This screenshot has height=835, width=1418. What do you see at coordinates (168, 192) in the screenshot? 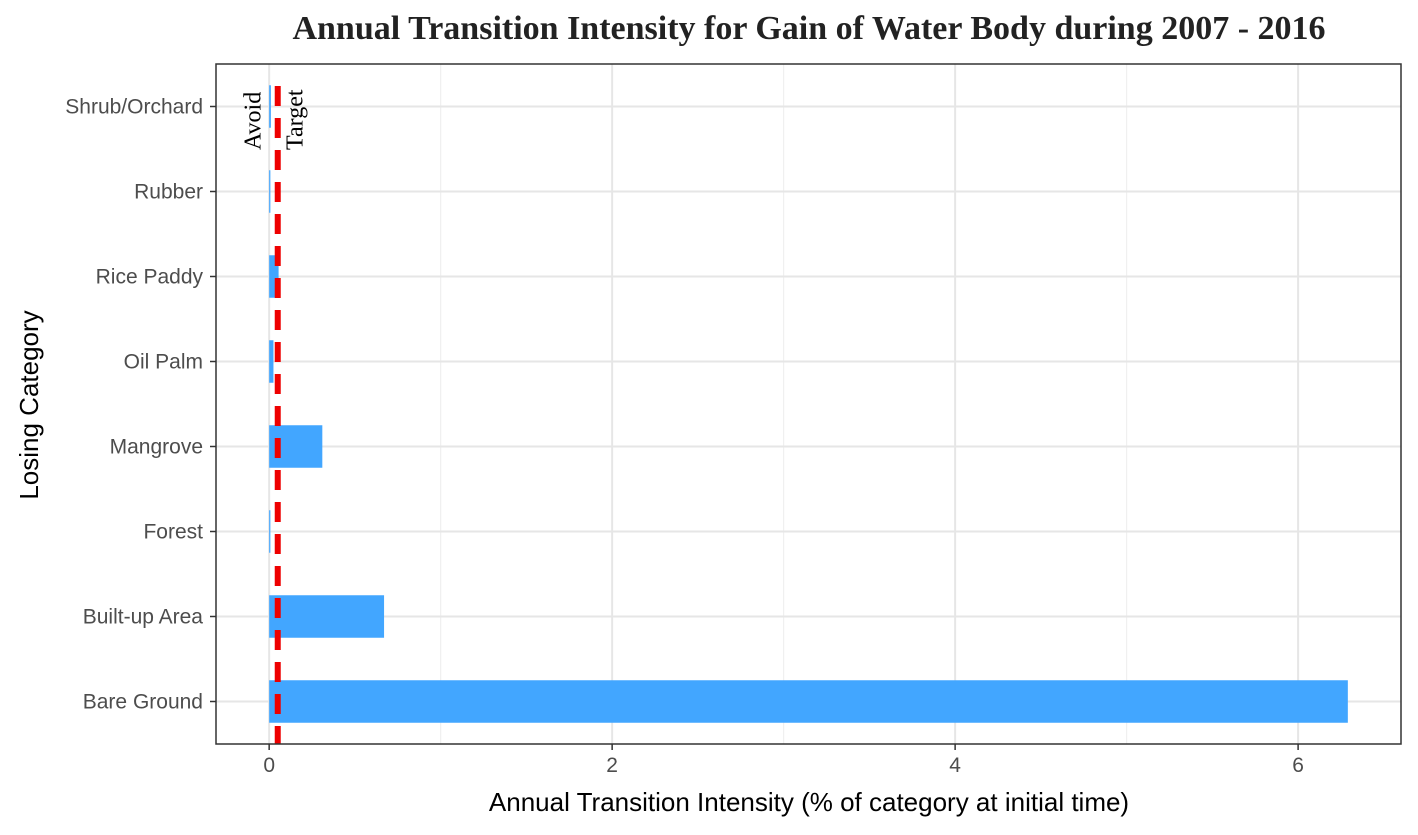
I see `y-tick-label: Rubber` at bounding box center [168, 192].